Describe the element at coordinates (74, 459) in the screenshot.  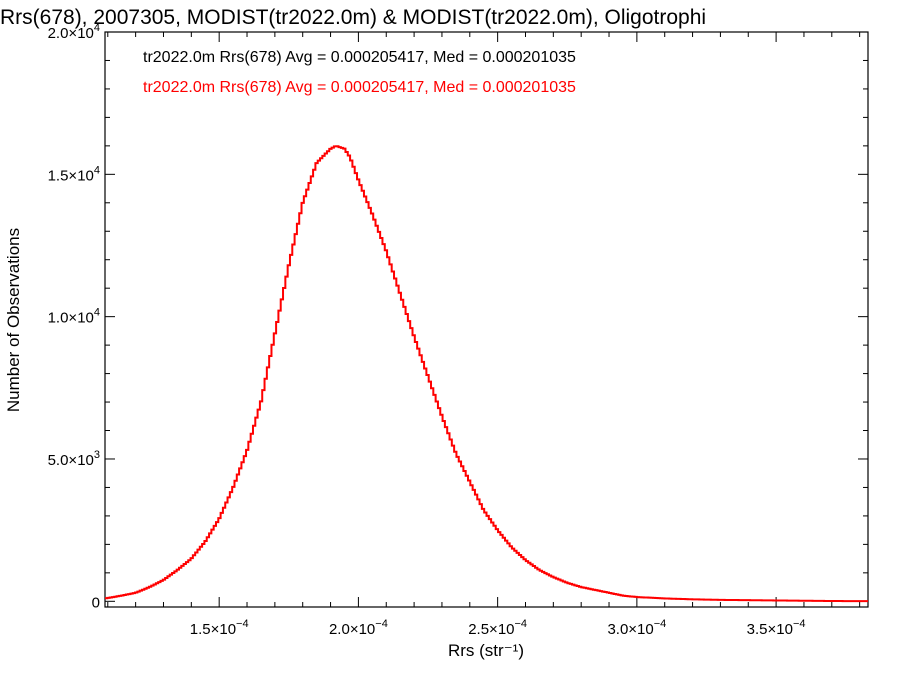
I see `y-tick-label: 5.0×10³` at that location.